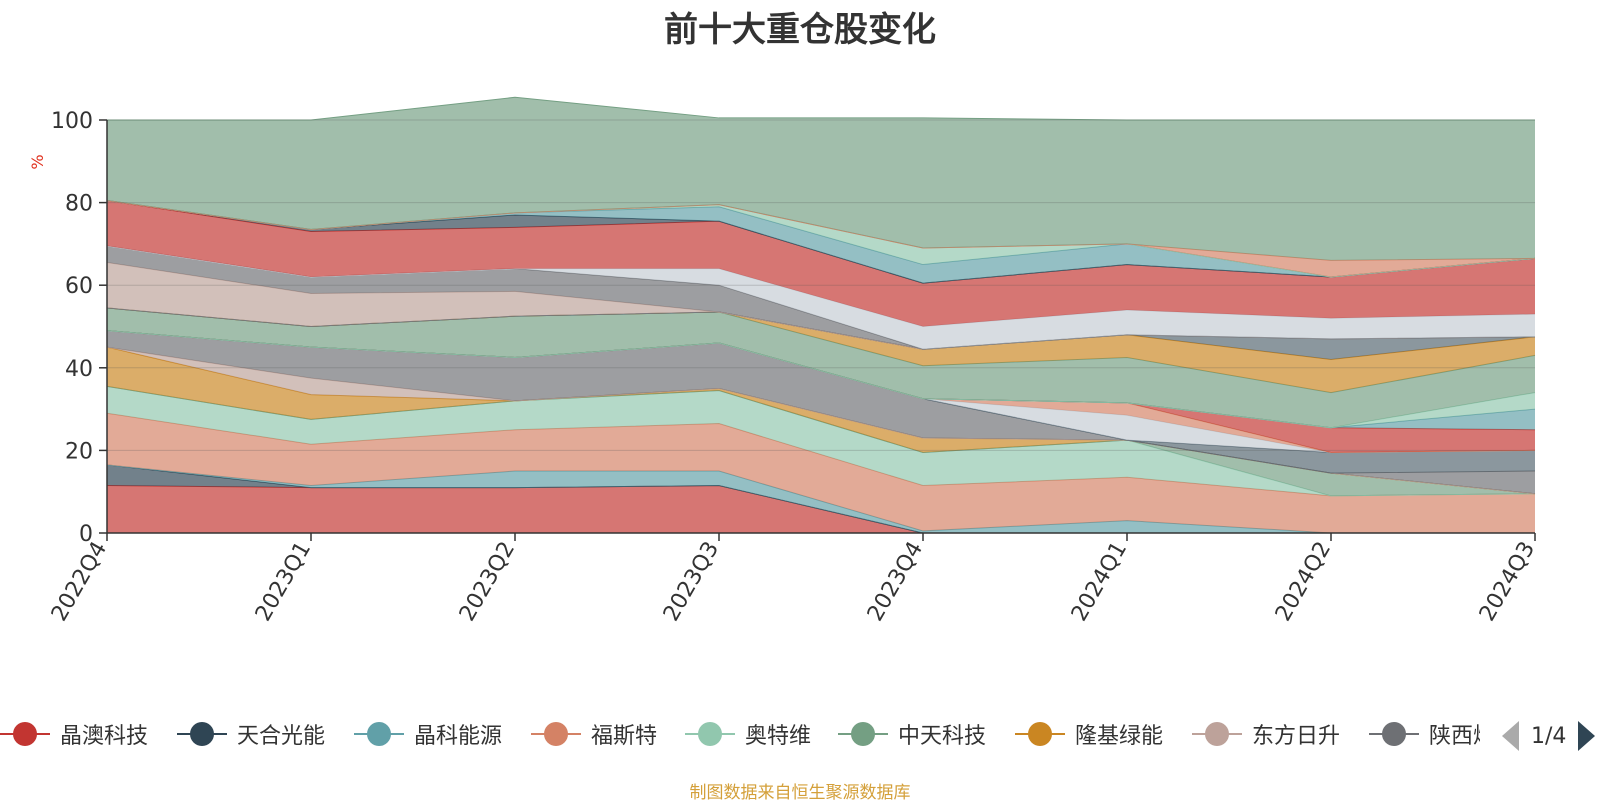 The image size is (1600, 803). I want to click on y-axis-label: %, so click(37, 161).